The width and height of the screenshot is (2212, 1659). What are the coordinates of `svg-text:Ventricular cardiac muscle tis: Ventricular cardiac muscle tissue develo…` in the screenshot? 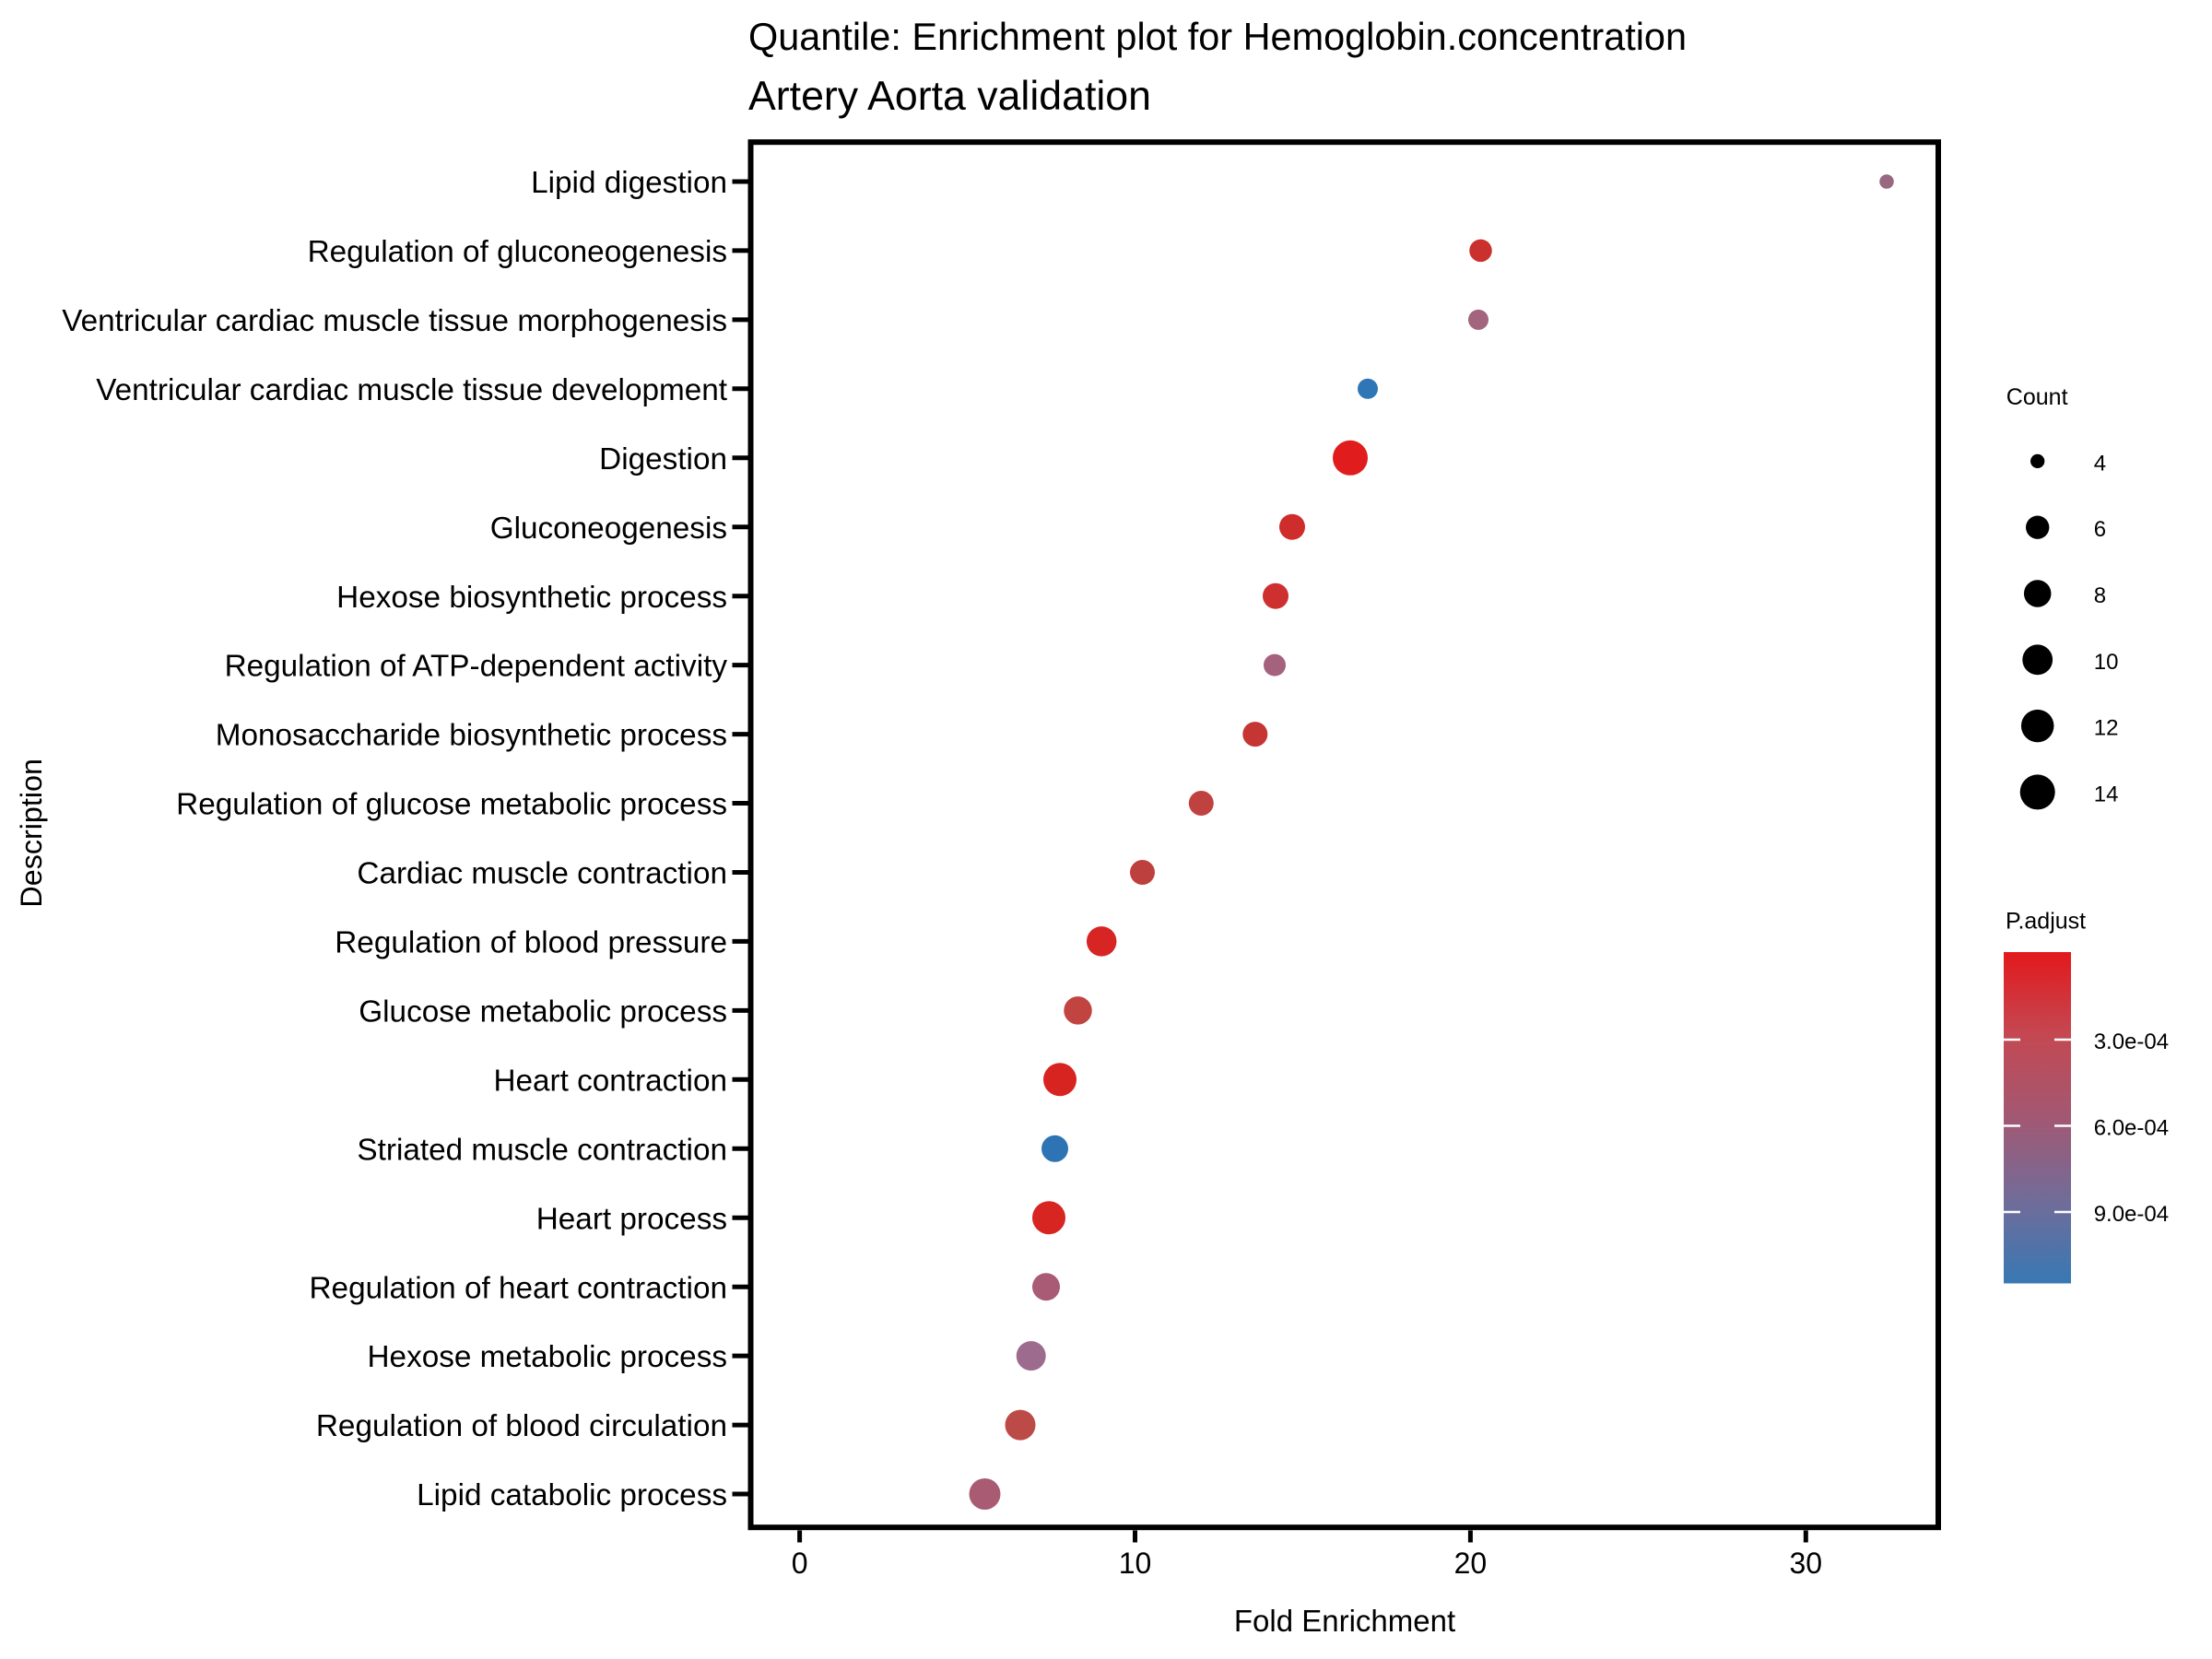 It's located at (411, 390).